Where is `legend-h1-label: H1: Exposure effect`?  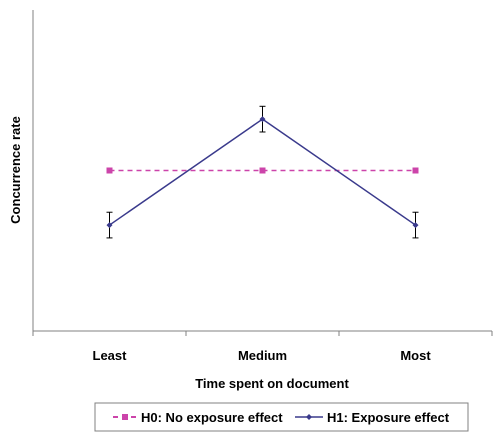
legend-h1-label: H1: Exposure effect is located at coordinates (388, 417).